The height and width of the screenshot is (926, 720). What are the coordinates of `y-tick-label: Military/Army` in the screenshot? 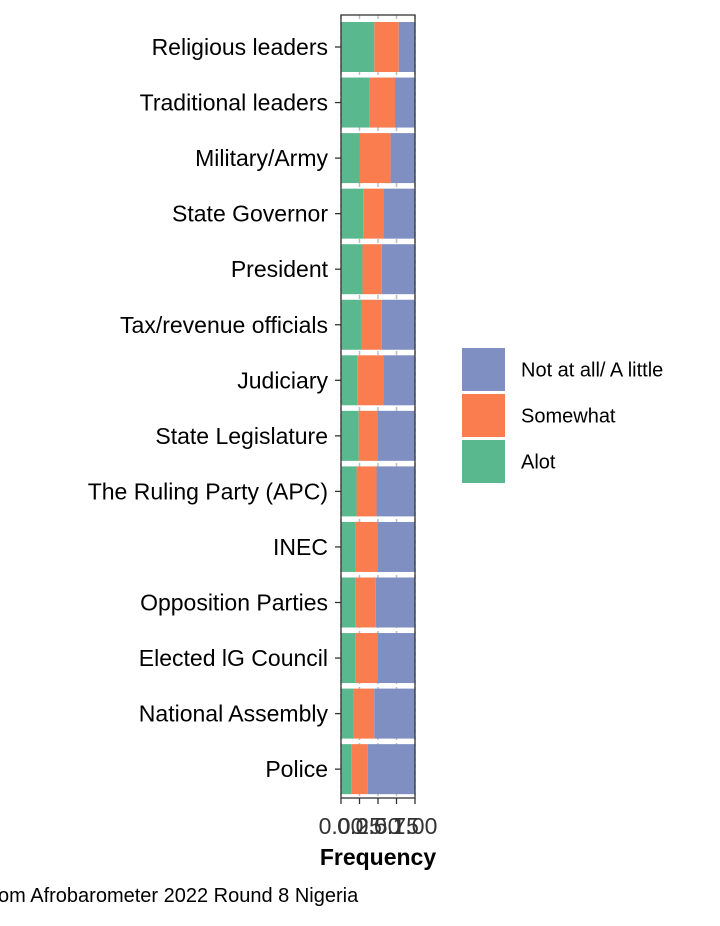 It's located at (261, 158).